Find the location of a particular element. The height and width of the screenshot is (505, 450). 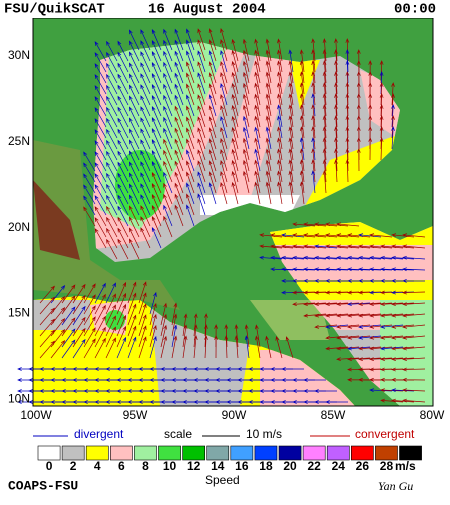

highland is located at coordinates (106, 225).